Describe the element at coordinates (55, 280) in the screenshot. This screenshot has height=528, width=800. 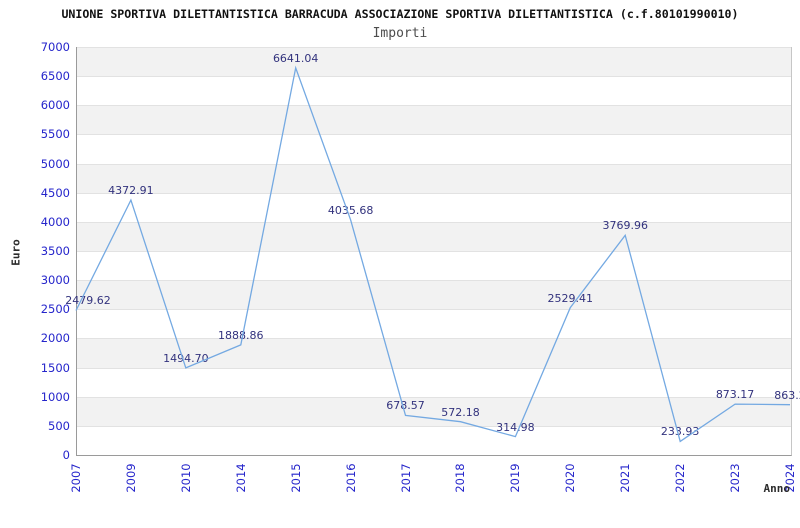
I see `y-tick-label: 3000` at that location.